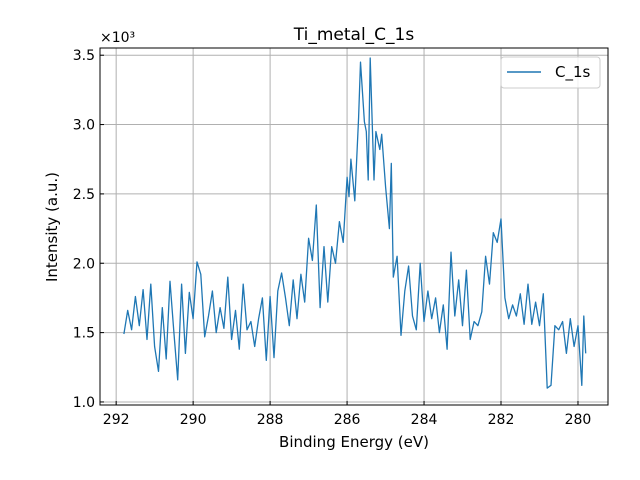  Describe the element at coordinates (84, 403) in the screenshot. I see `y-tick-label: 1.0` at that location.